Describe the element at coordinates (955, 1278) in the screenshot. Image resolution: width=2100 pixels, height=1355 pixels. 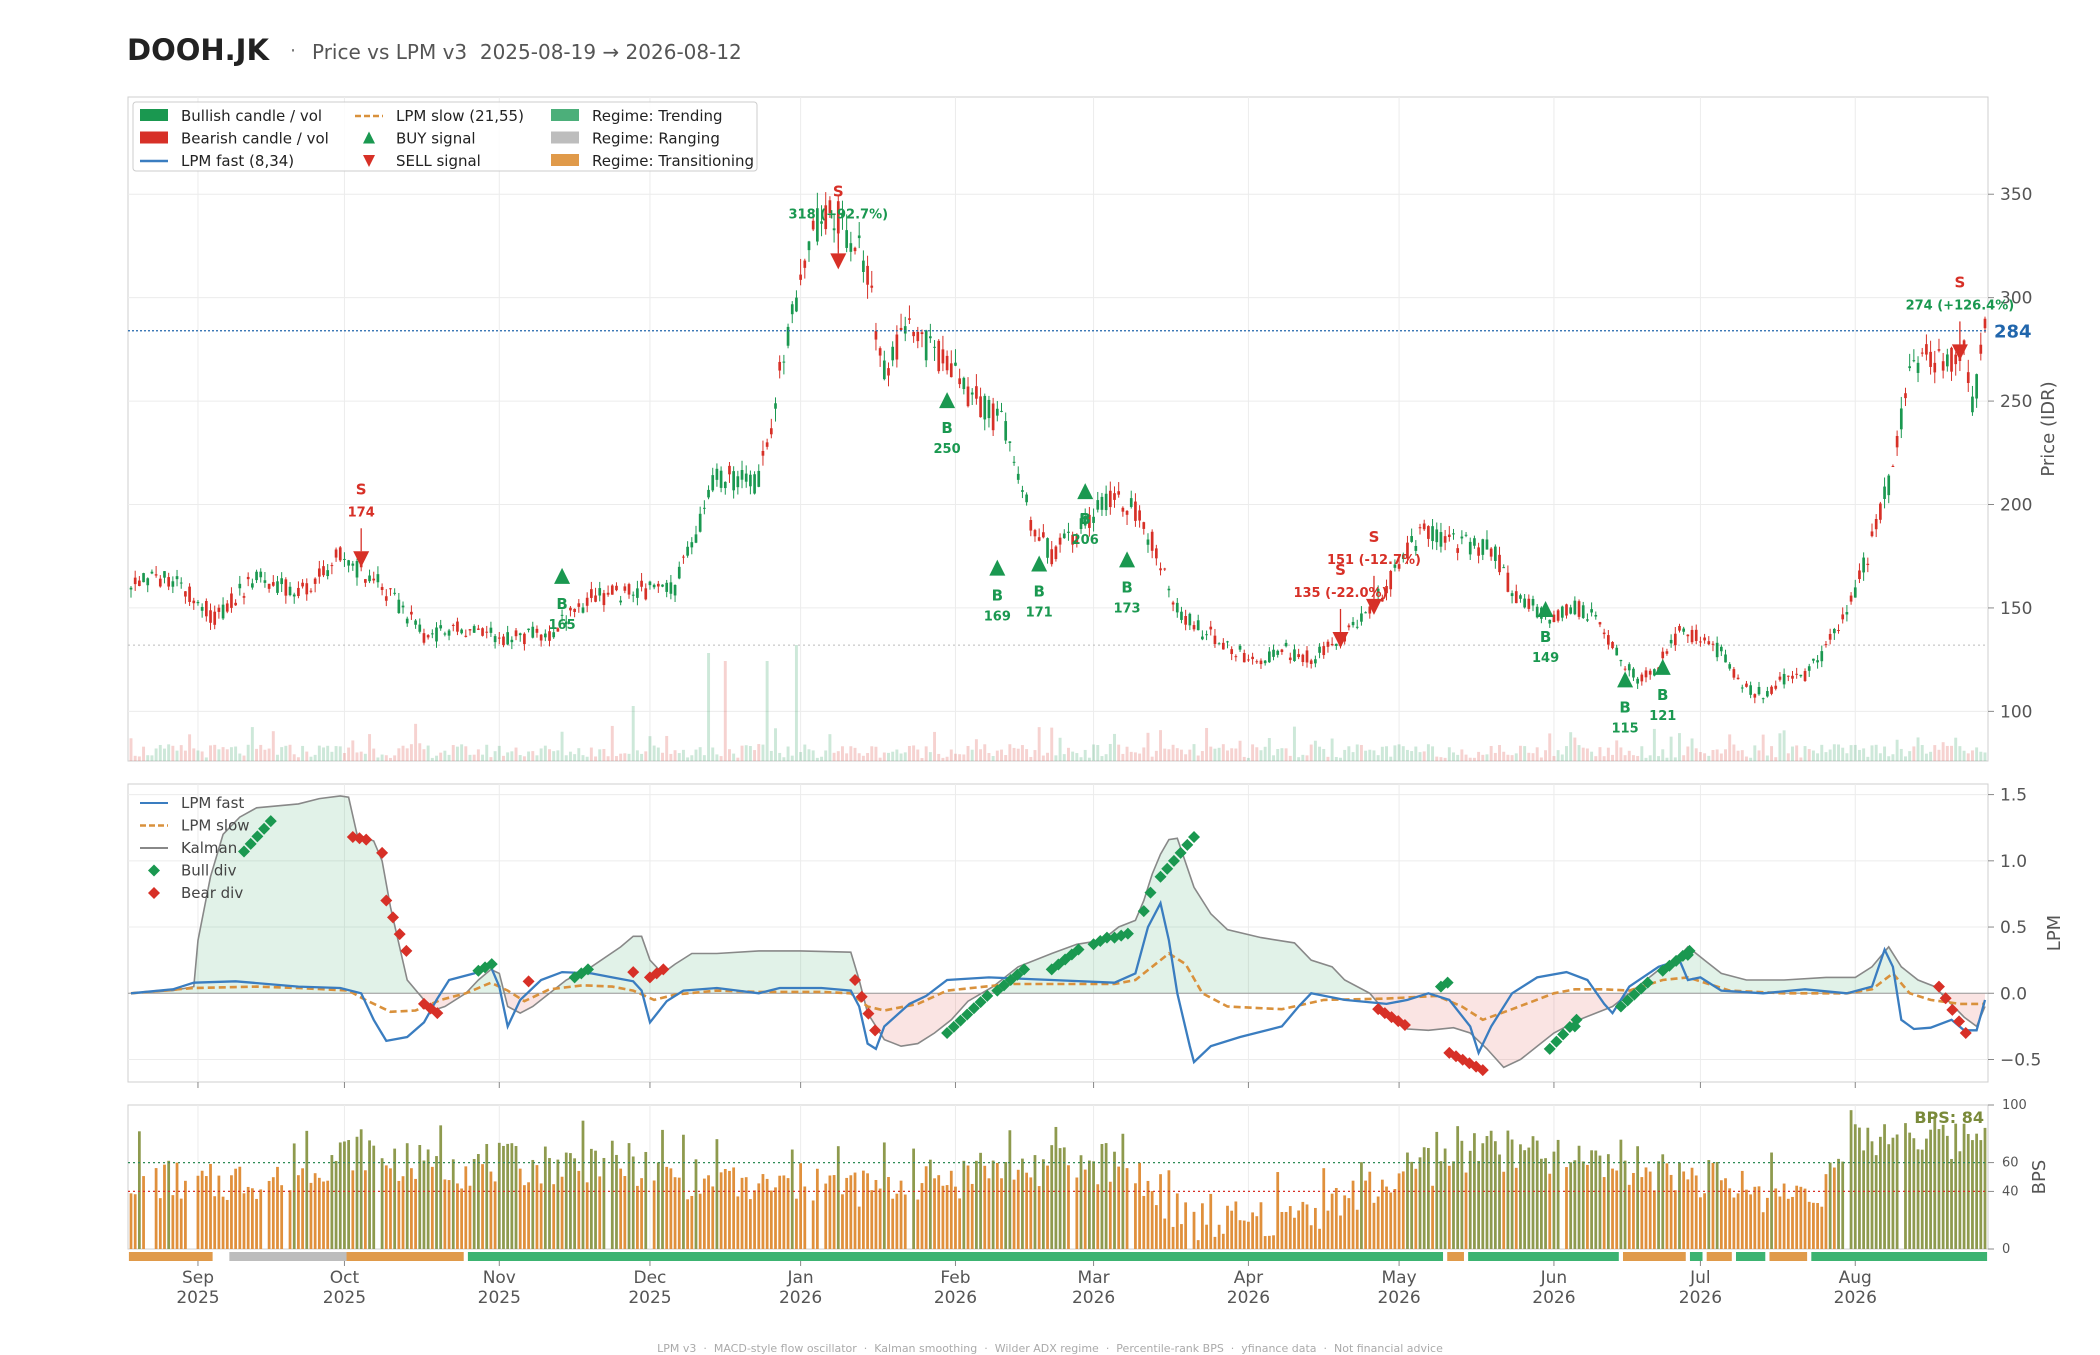
I see `x-tick-month: Feb` at that location.